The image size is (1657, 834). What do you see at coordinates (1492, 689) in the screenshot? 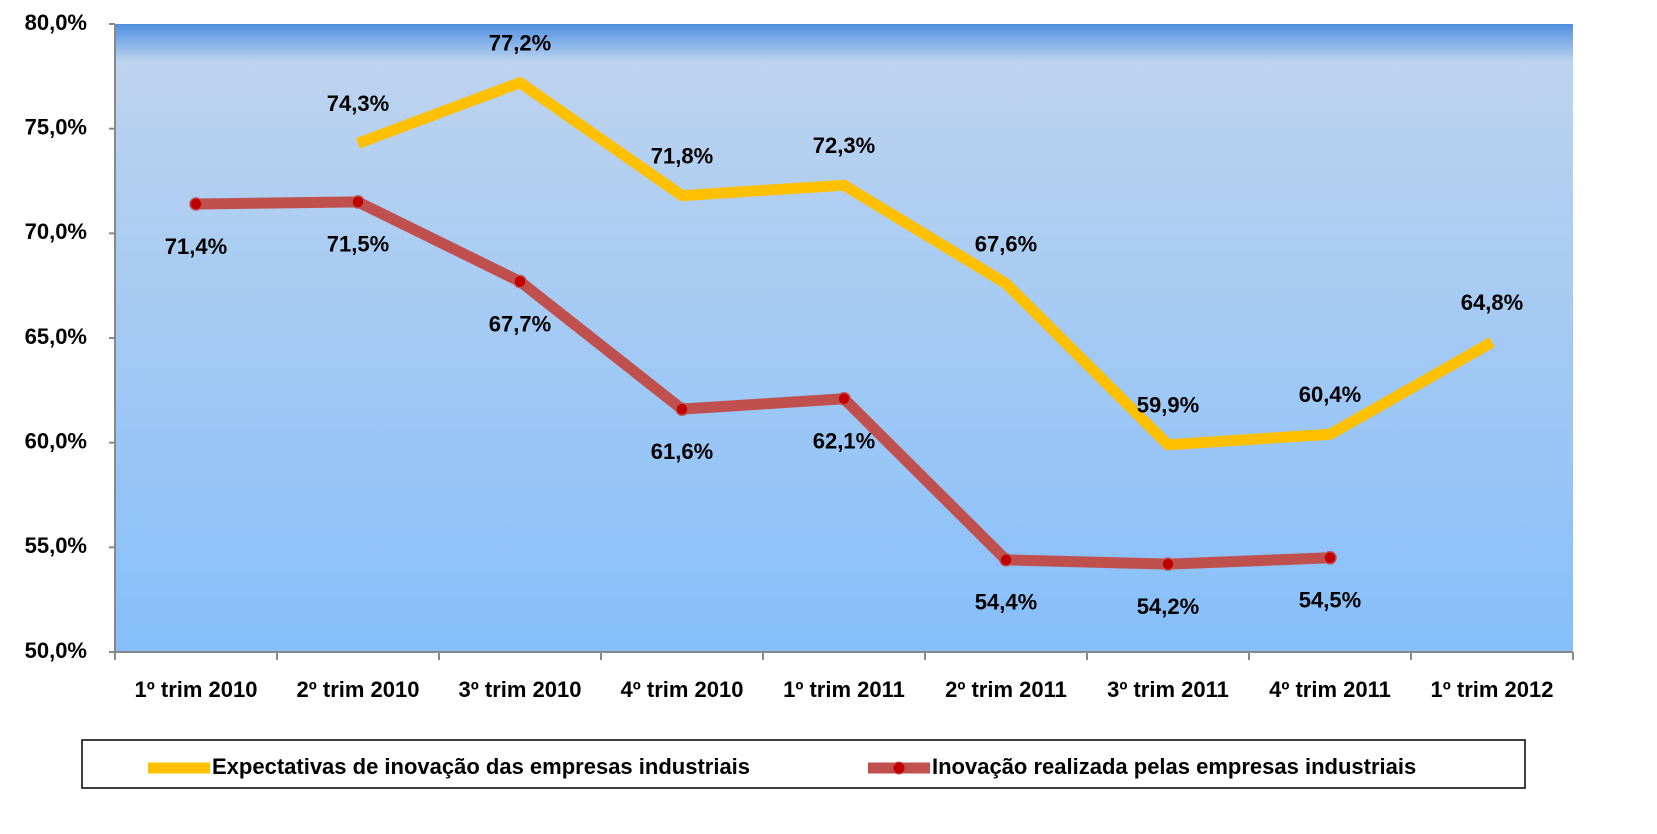
I see `x-tick-label: 1º trim 2012` at bounding box center [1492, 689].